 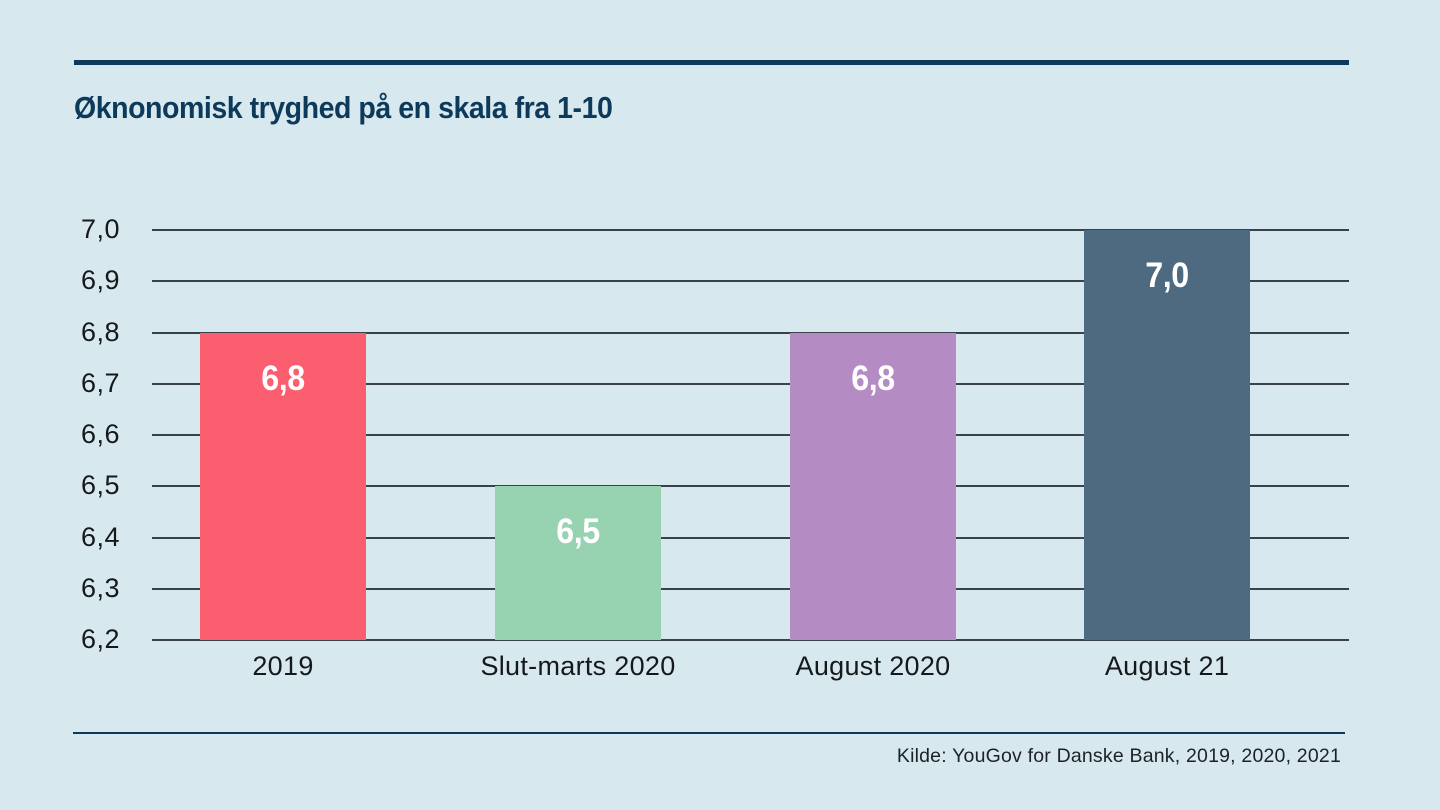 What do you see at coordinates (100, 382) in the screenshot?
I see `y-axis-tick-label: 6,7` at bounding box center [100, 382].